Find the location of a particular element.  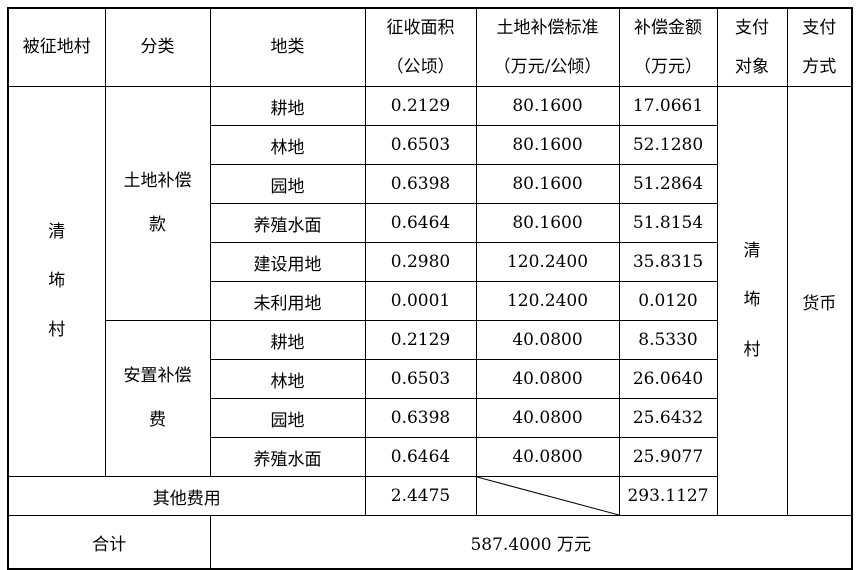

category-cell-land-compensation: 土地补偿 款 is located at coordinates (157, 203).